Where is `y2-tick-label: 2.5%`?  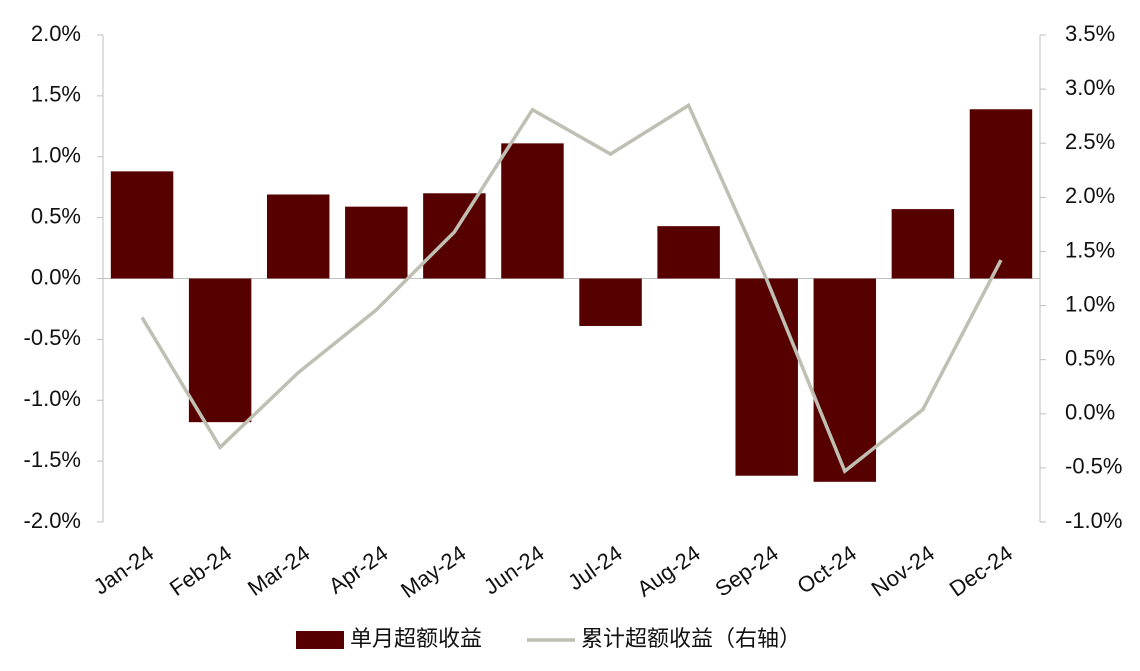 y2-tick-label: 2.5% is located at coordinates (1090, 141).